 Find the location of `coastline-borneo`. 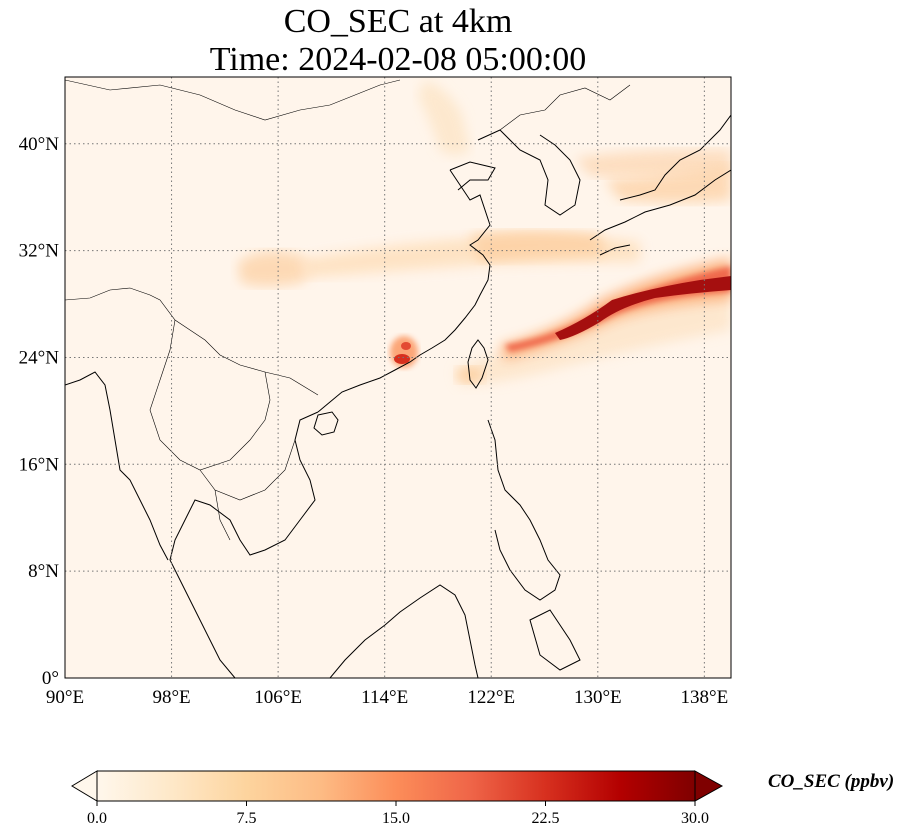

coastline-borneo is located at coordinates (404, 631).